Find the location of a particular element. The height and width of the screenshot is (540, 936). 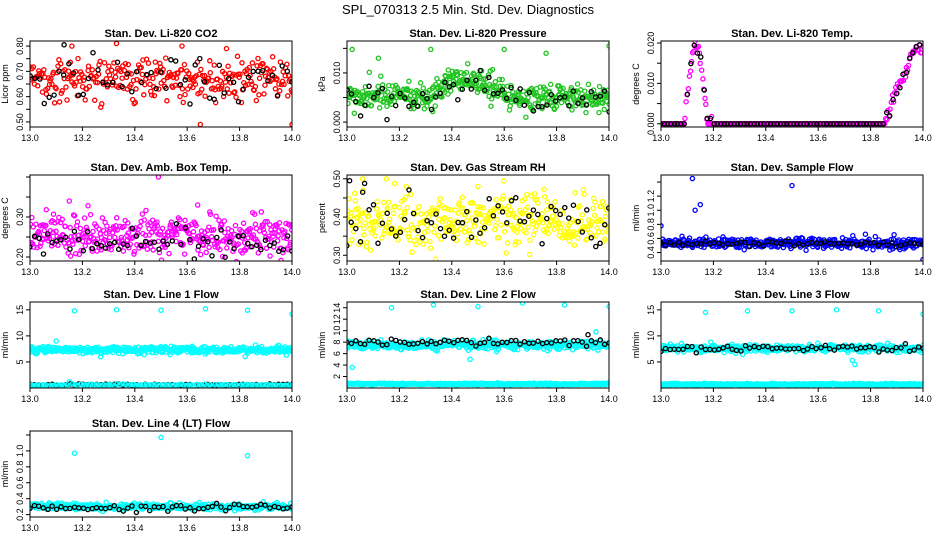

x-tick-label: 13.2 is located at coordinates (400, 138).